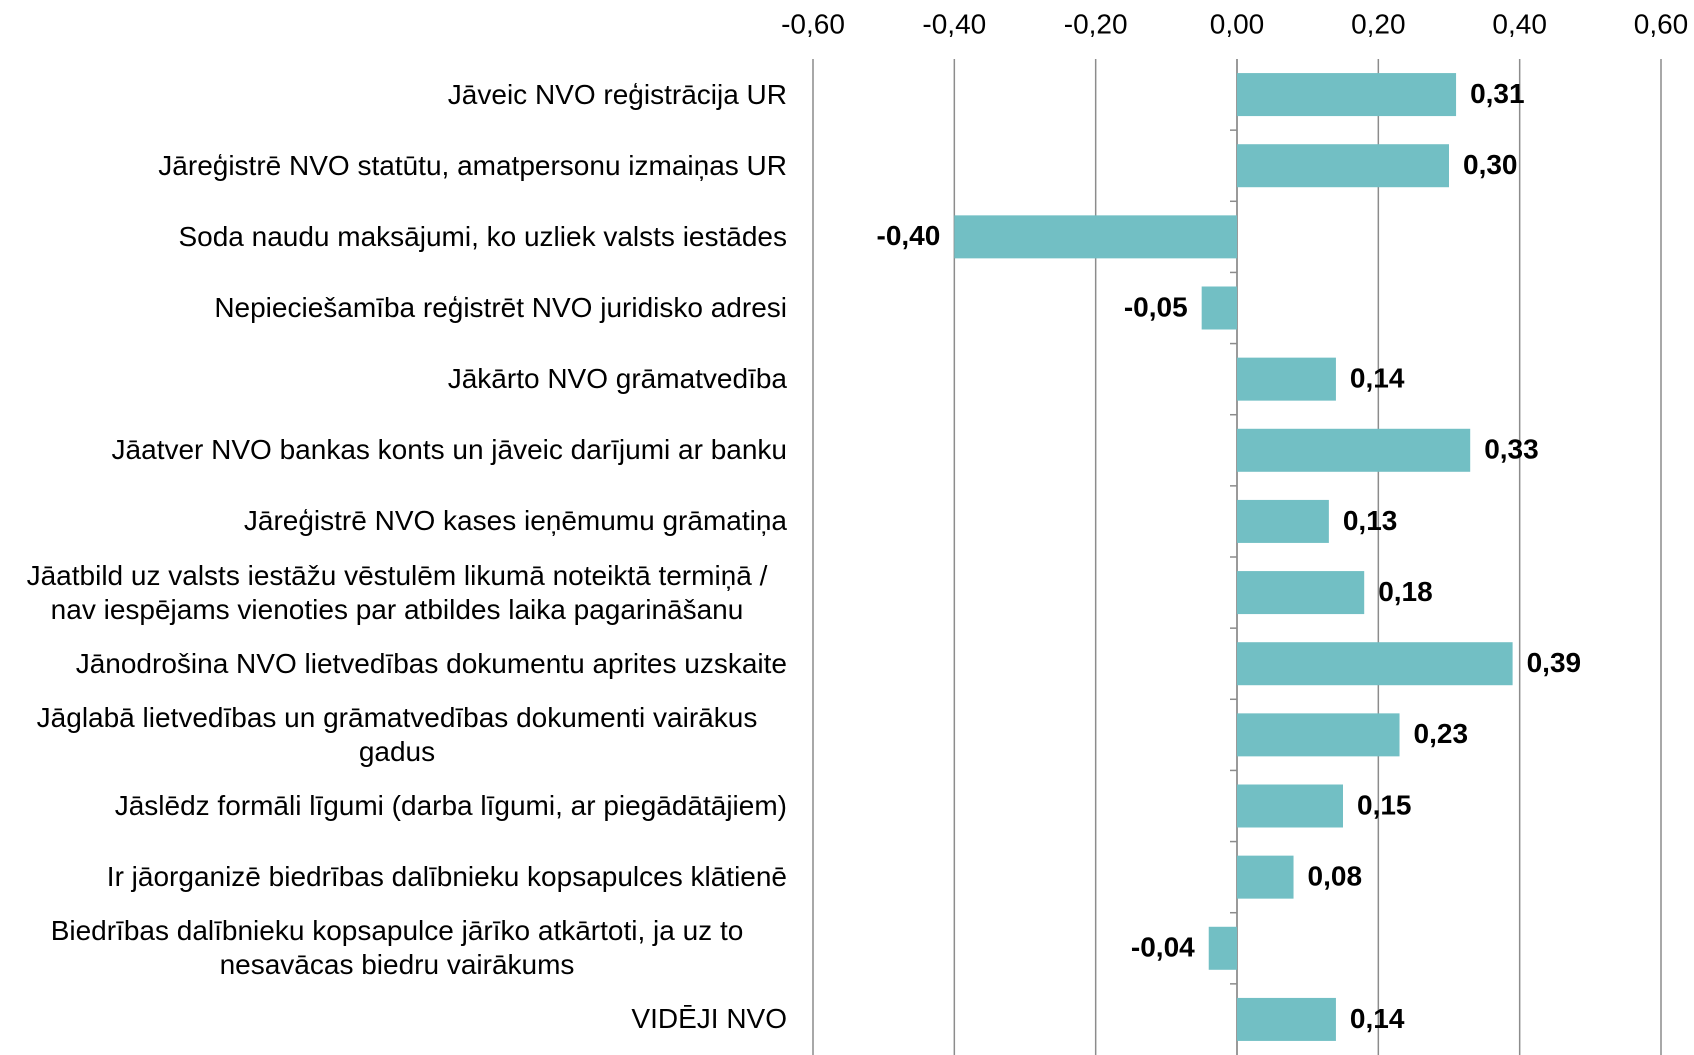  I want to click on category-label: Jākārto NVO grāmatvedība, so click(617, 379).